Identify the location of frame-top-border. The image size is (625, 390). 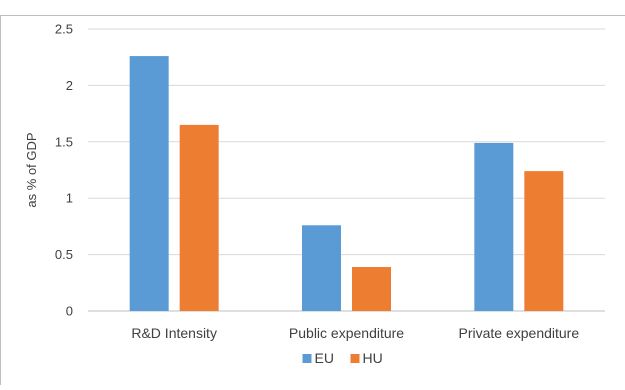
(312, 15).